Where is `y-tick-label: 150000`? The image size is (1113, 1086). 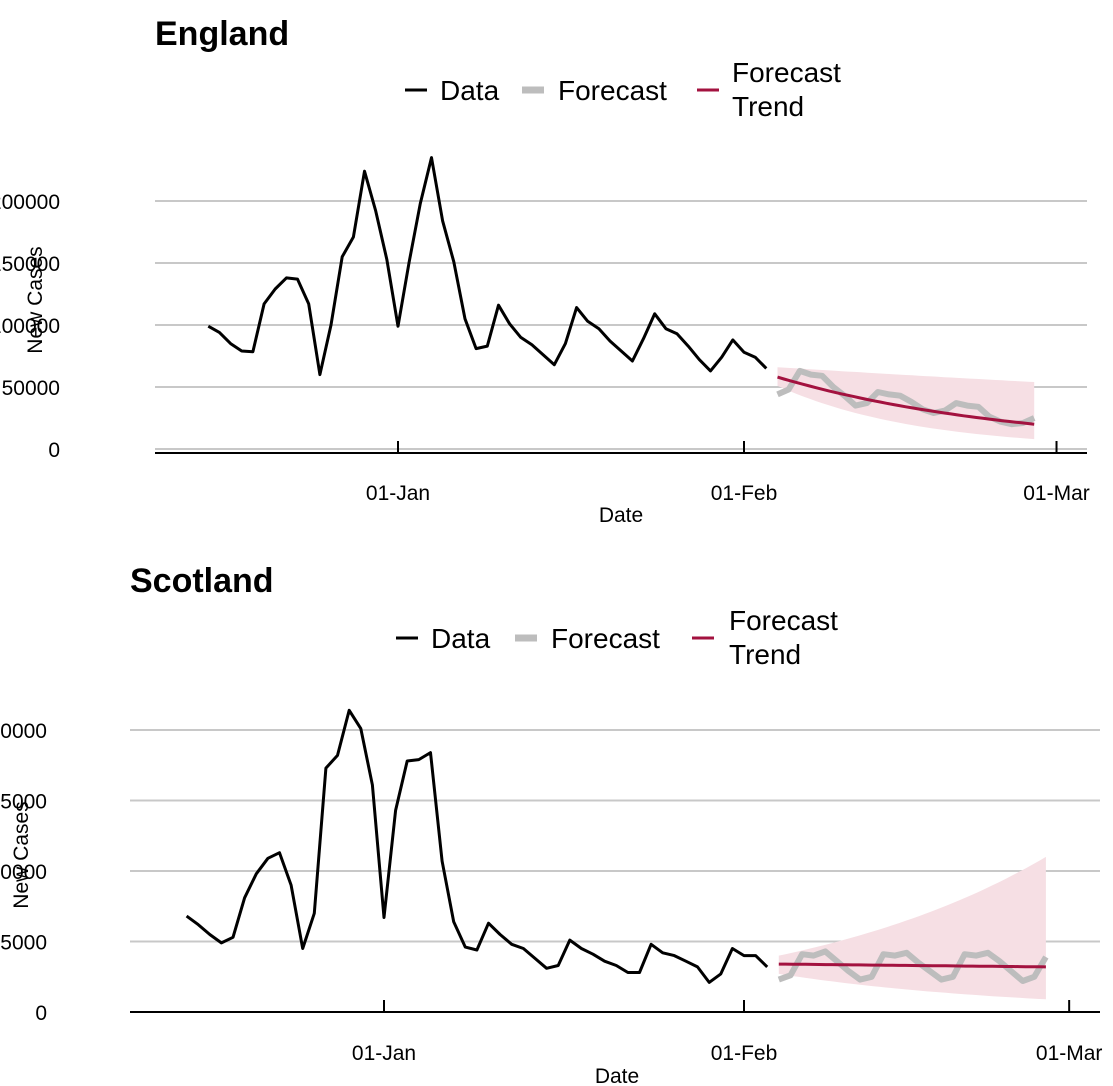 y-tick-label: 150000 is located at coordinates (30, 264).